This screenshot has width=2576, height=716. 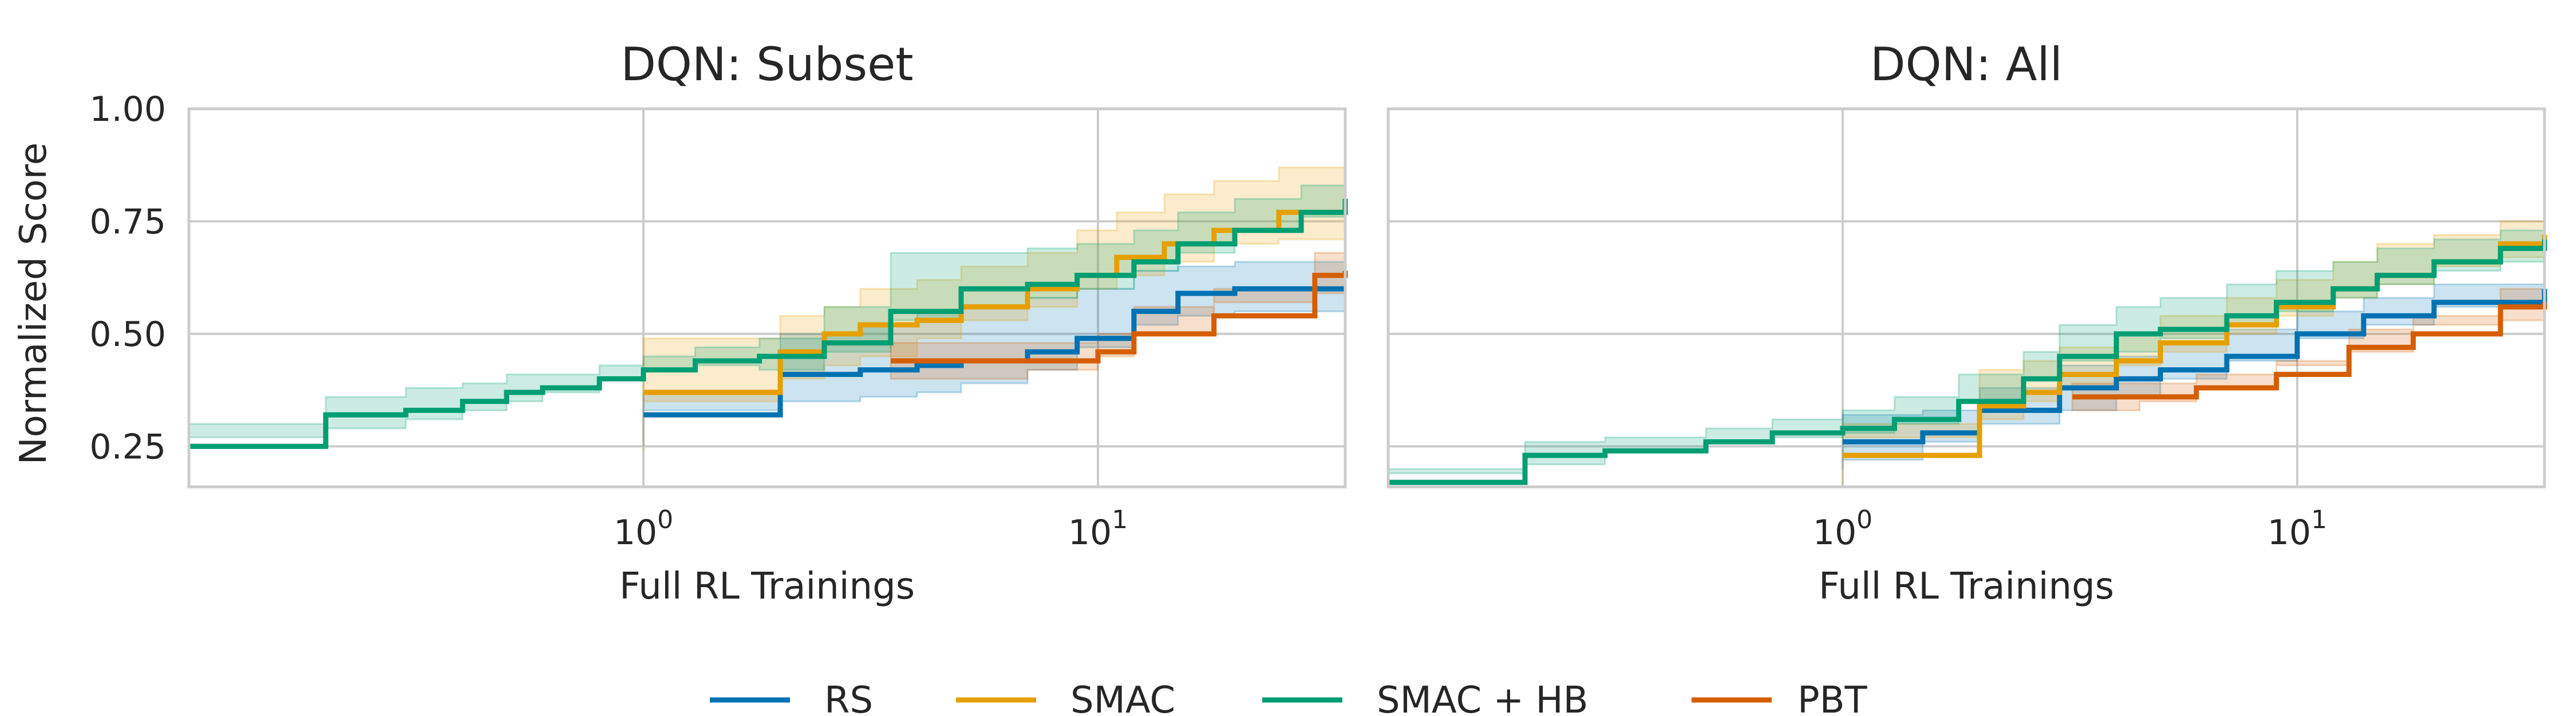 I want to click on legend-label-rs: RS, so click(x=848, y=697).